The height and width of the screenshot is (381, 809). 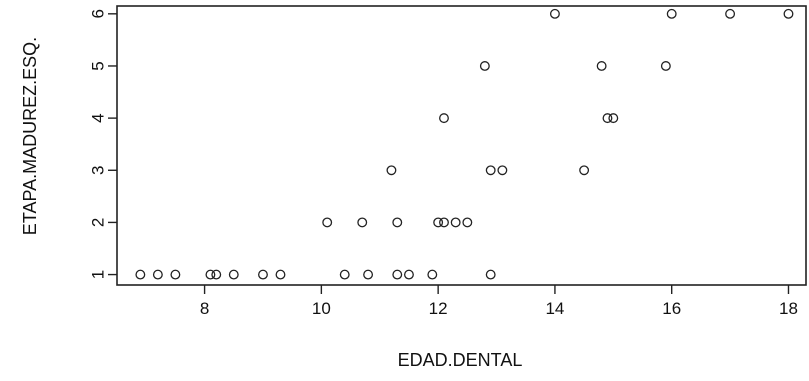 I want to click on x-axis: 8 10 12 14 16 18, so click(x=499, y=301).